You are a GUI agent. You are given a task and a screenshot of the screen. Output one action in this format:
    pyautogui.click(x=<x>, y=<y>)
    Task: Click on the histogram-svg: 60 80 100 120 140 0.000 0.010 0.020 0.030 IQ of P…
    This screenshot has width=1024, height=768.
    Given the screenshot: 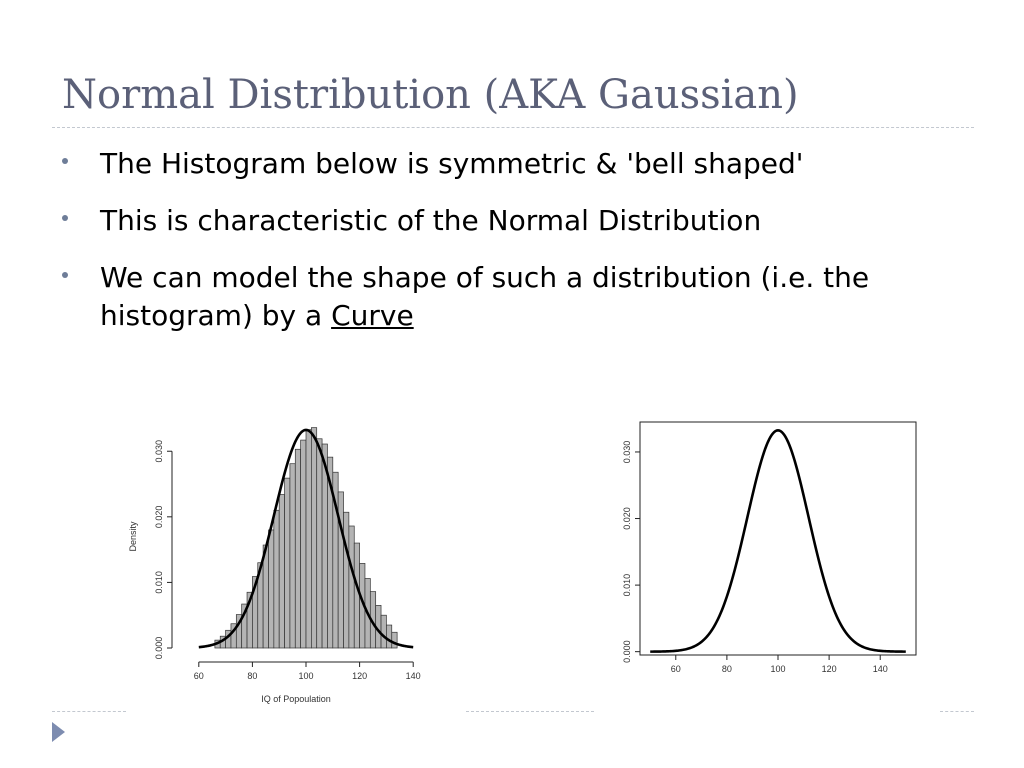 What is the action you would take?
    pyautogui.click(x=274, y=565)
    